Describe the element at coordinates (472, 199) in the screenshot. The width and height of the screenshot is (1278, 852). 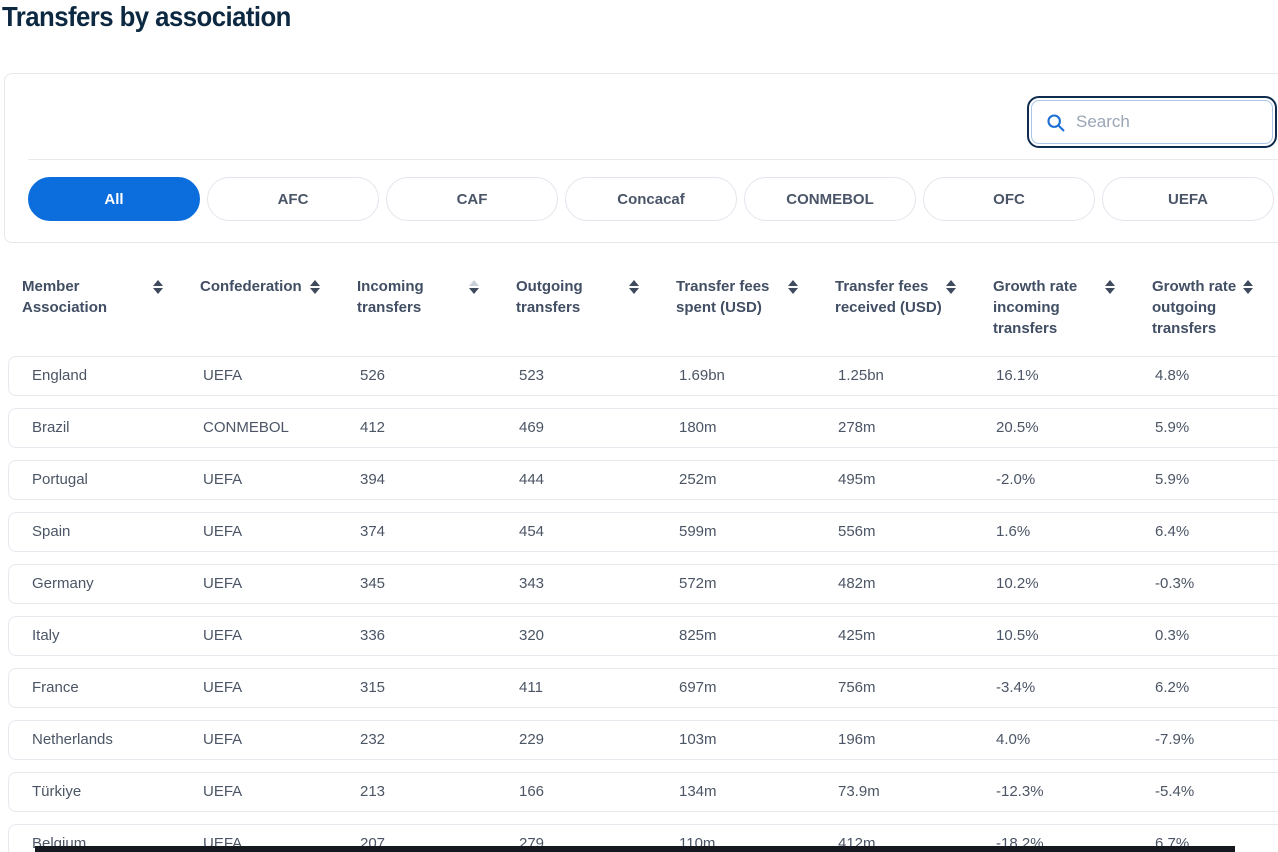
I see `tab-caf: CAF` at that location.